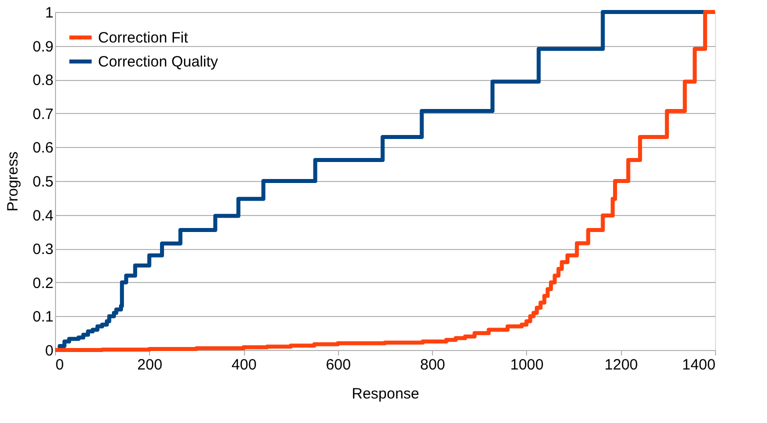 Image resolution: width=767 pixels, height=423 pixels. Describe the element at coordinates (49, 13) in the screenshot. I see `y-tick-label: 1` at that location.